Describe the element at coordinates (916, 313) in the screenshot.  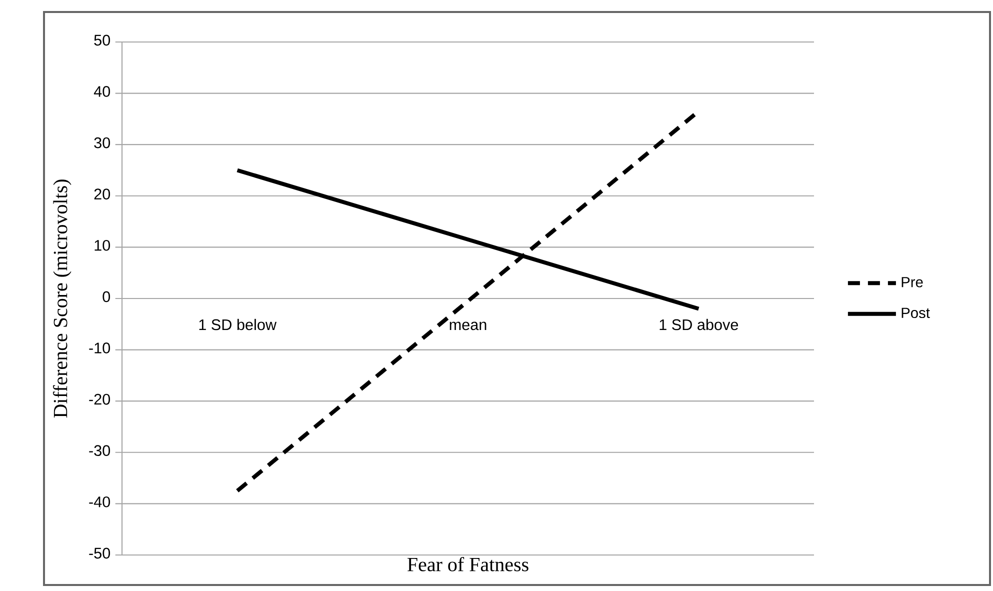
I see `legend-label: Post` at that location.